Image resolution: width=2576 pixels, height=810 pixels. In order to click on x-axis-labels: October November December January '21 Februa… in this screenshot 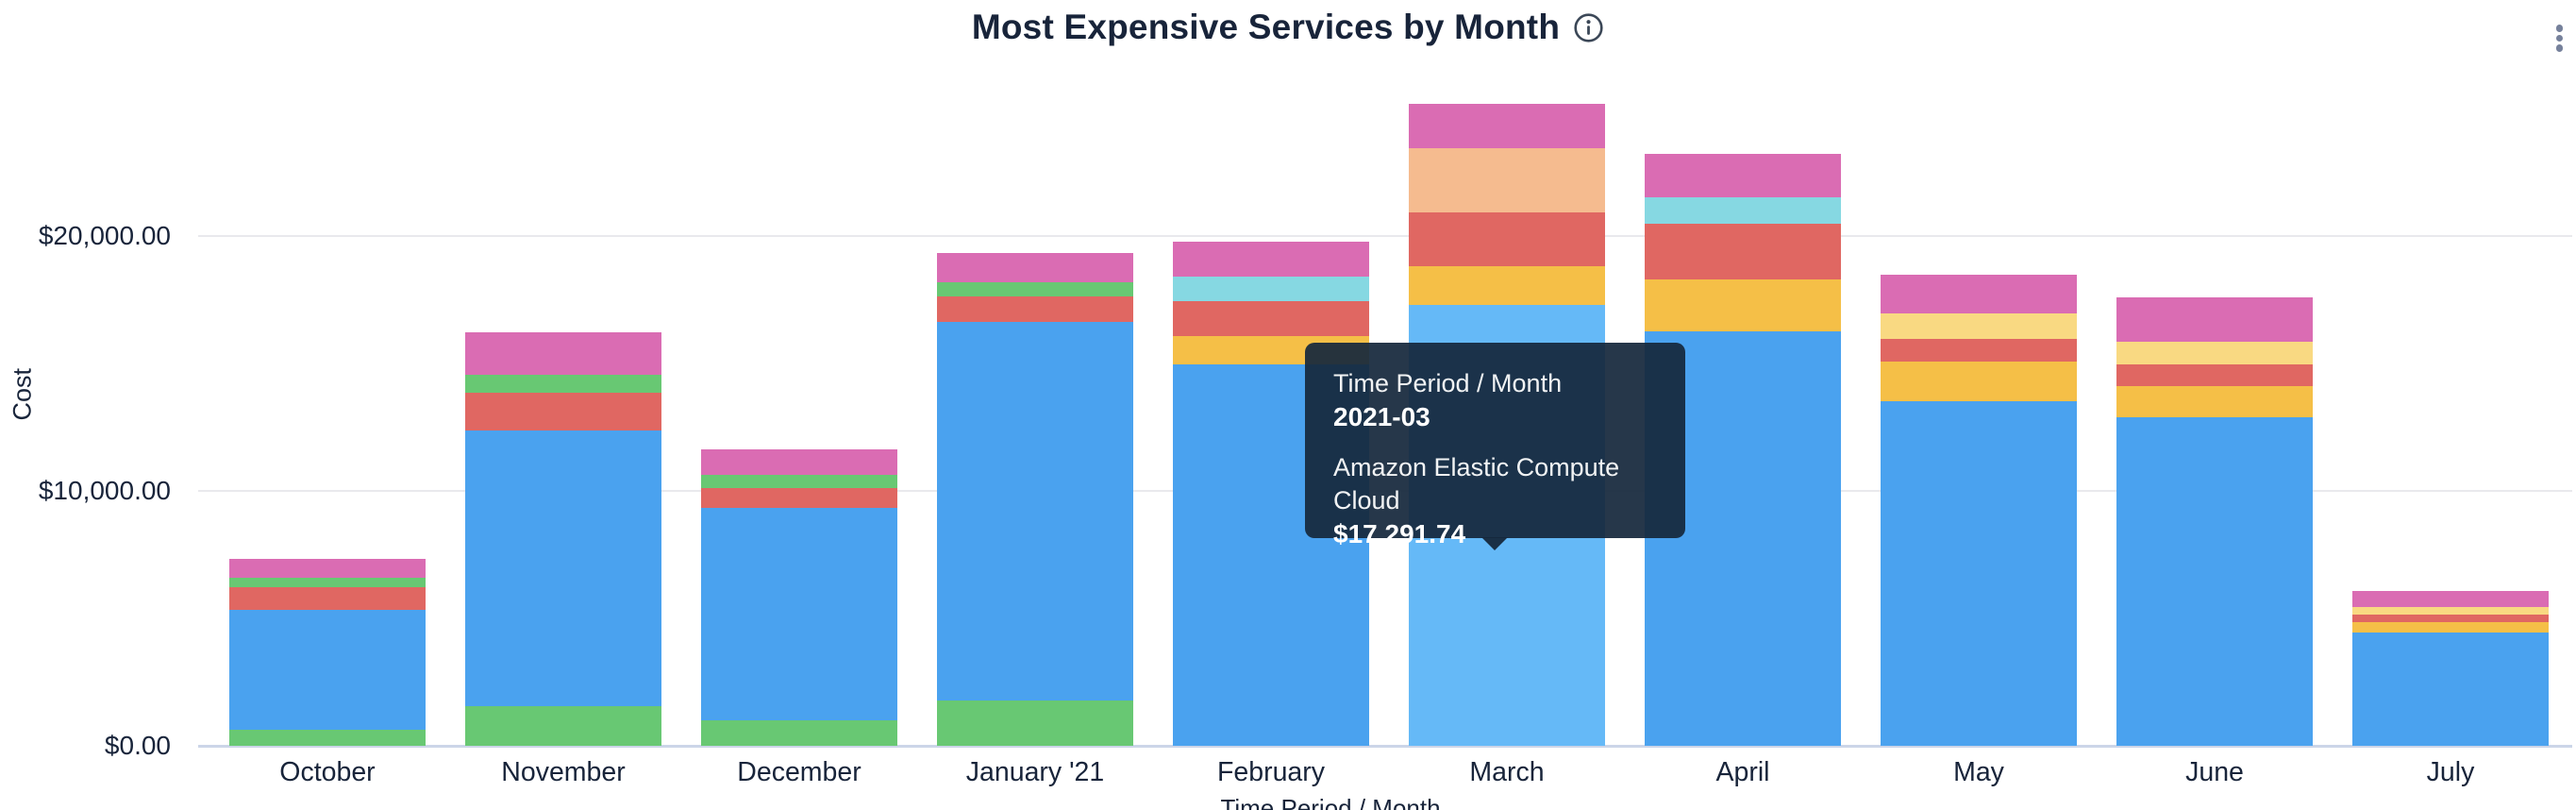, I will do `click(1388, 772)`.